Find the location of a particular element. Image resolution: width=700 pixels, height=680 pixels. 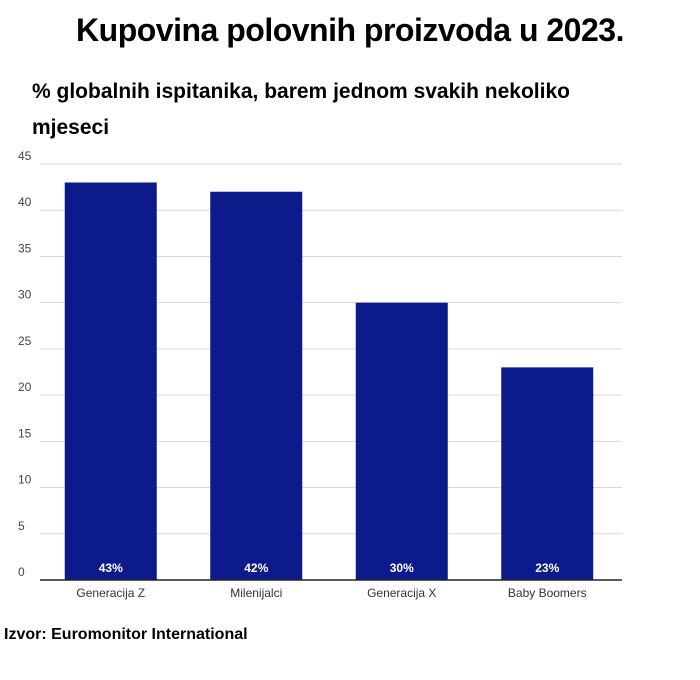

y-tick-label: 40 is located at coordinates (25, 202).